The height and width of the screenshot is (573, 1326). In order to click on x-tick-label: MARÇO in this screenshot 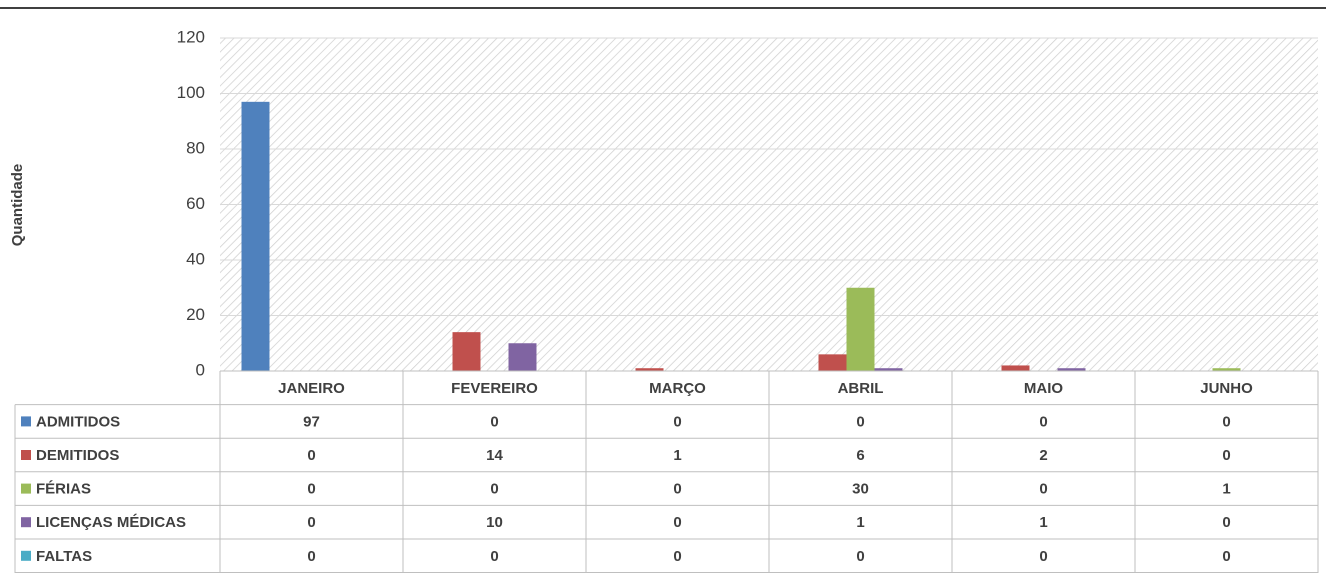, I will do `click(677, 388)`.